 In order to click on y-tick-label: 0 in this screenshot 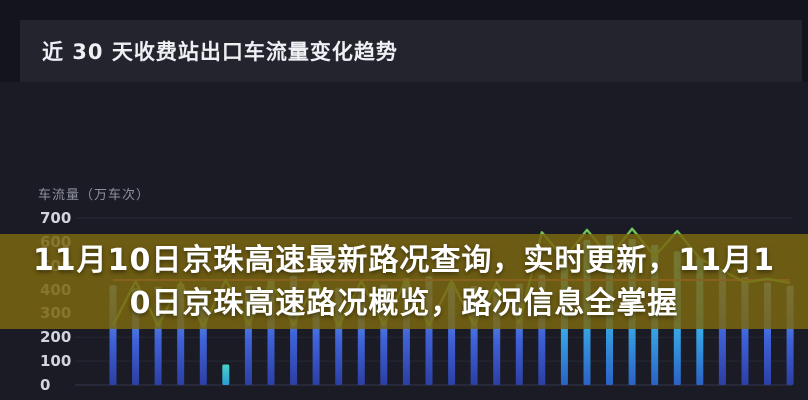, I will do `click(45, 385)`.